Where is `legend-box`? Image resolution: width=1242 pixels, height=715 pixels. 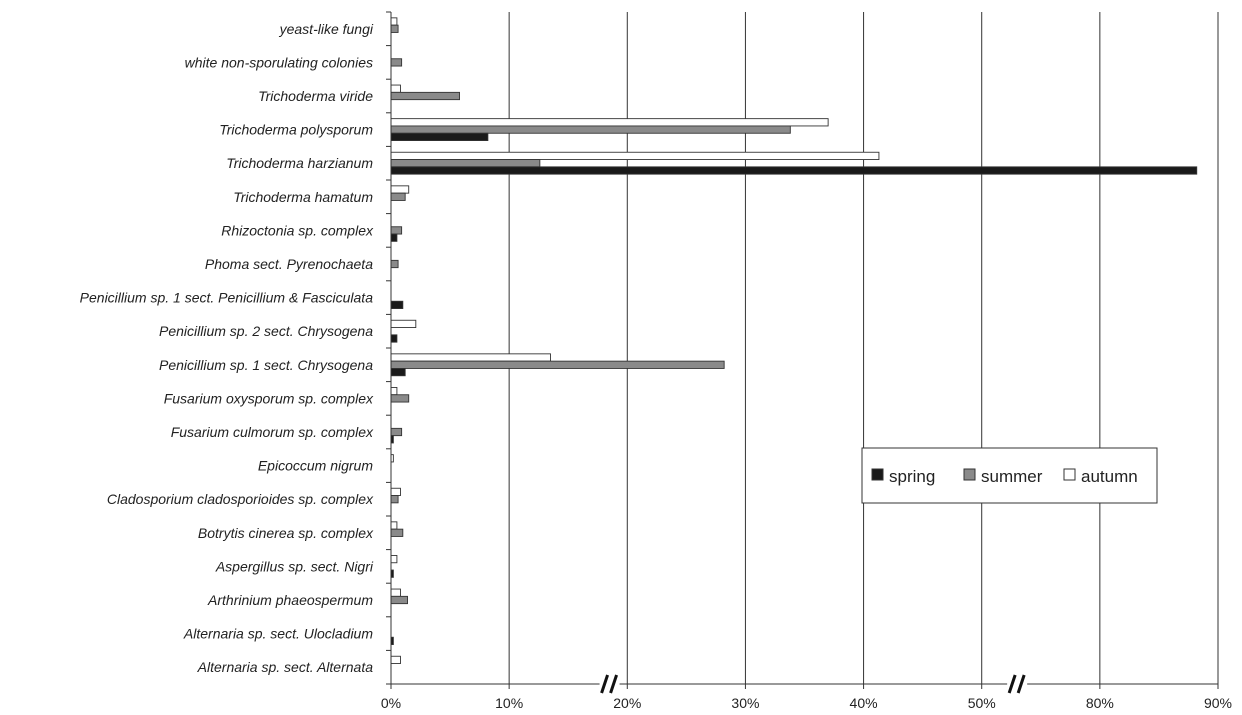
legend-box is located at coordinates (1009, 475).